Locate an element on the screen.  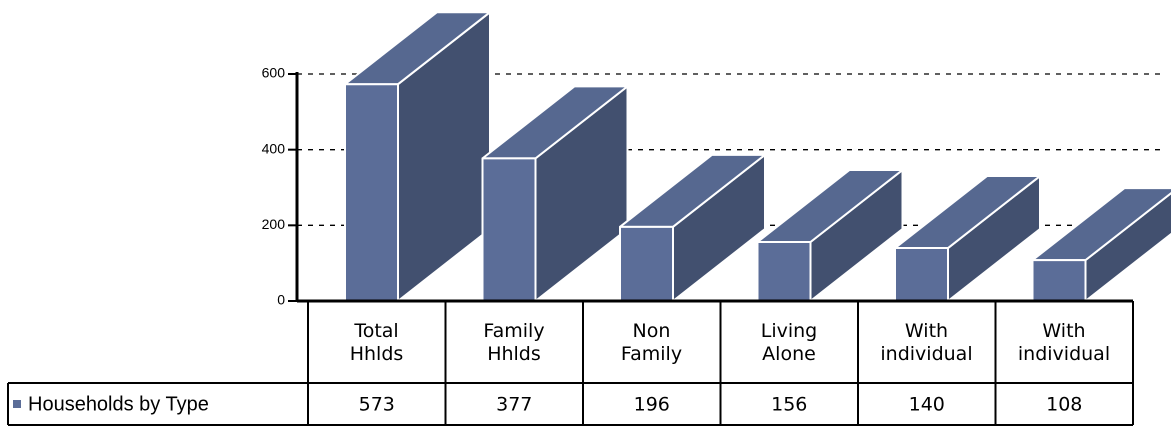
x-tick-label: Total Hhlds is located at coordinates (376, 342).